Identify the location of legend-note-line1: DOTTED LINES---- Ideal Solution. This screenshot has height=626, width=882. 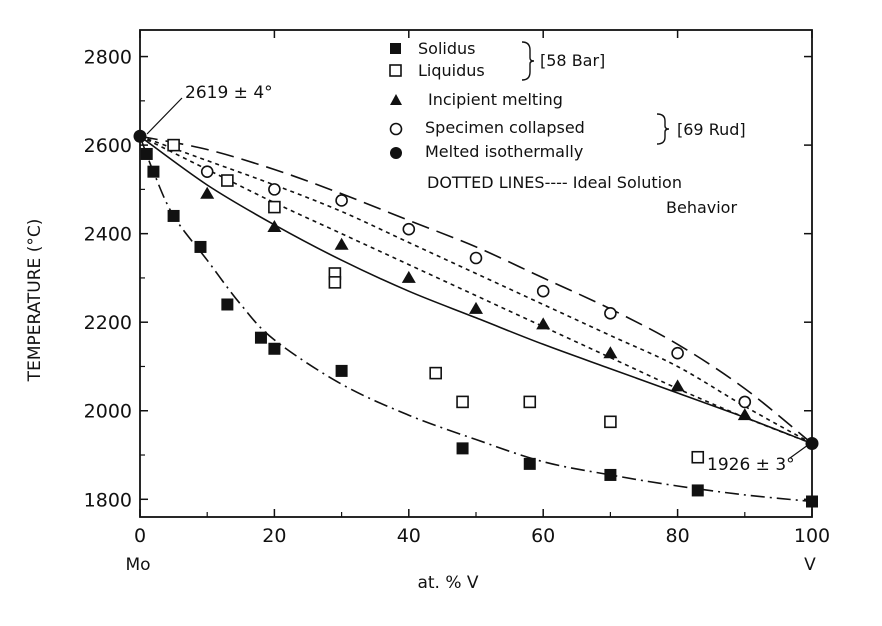
(554, 182).